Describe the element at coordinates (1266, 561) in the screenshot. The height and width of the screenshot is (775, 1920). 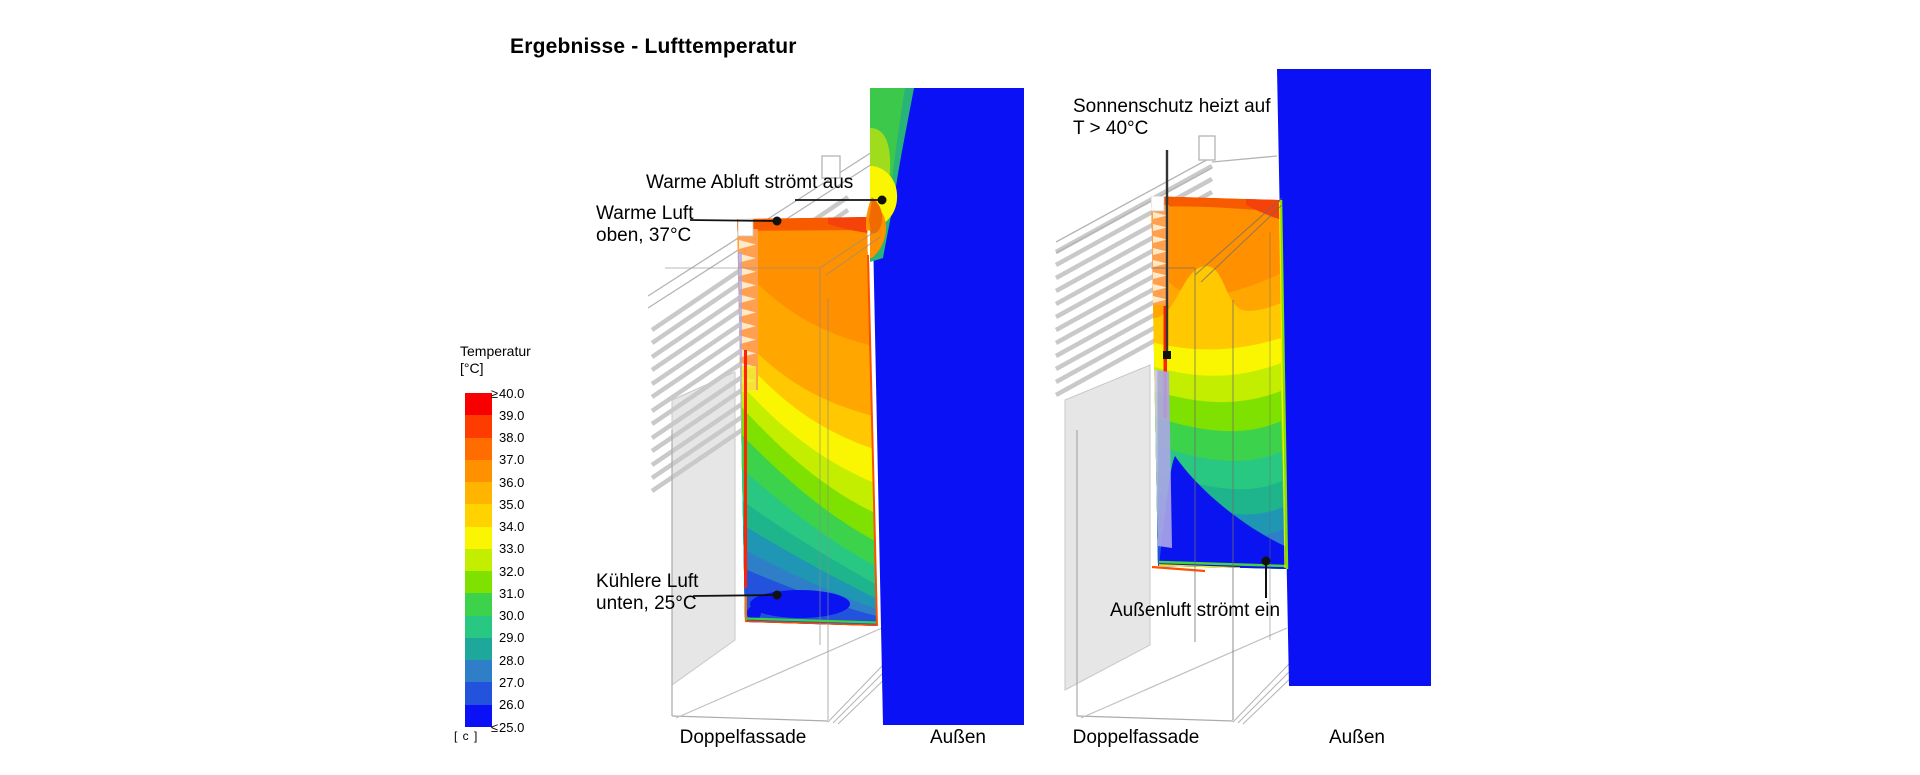
I see `inflow-dot` at that location.